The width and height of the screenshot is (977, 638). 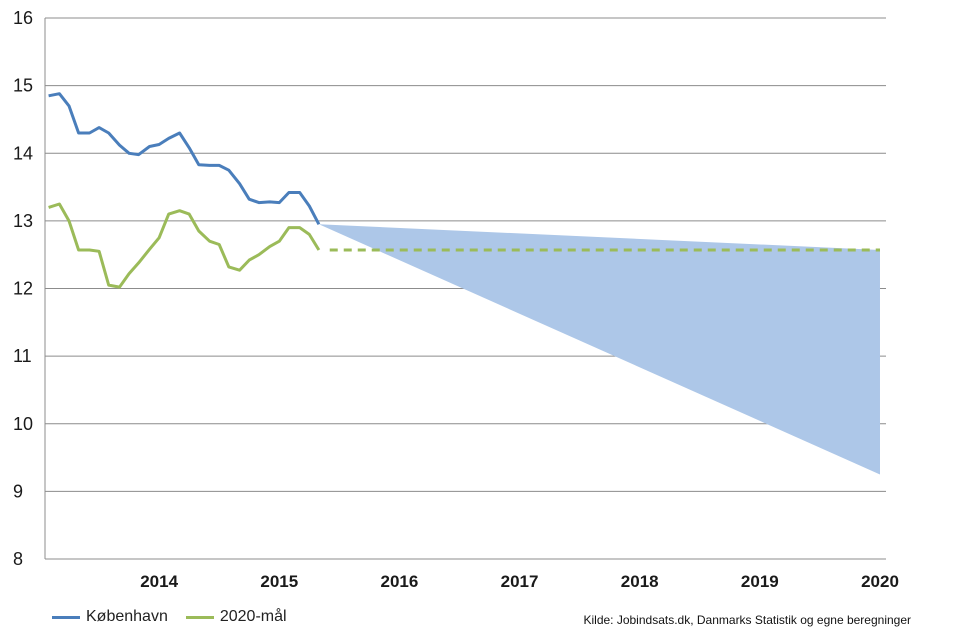 I want to click on y-tick-label-10: 10, so click(x=23, y=424).